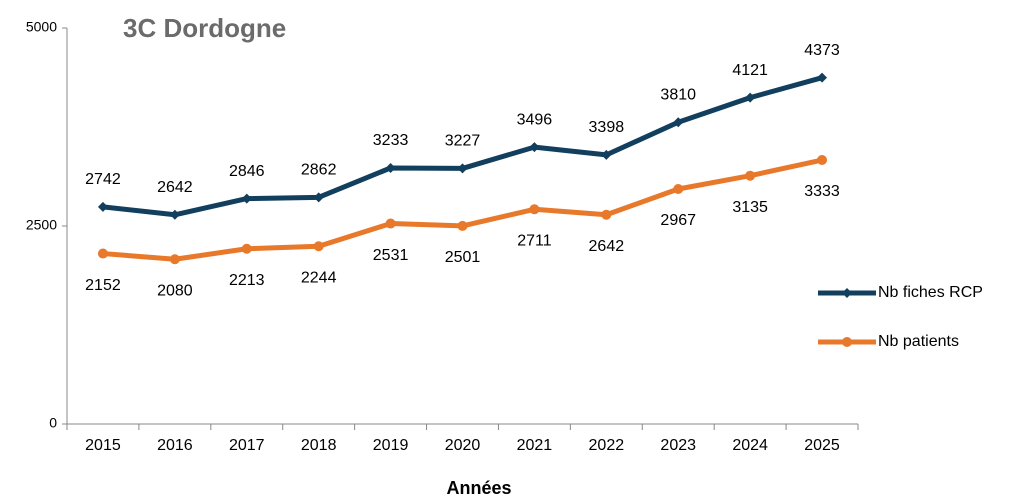 This screenshot has height=502, width=1016. Describe the element at coordinates (103, 445) in the screenshot. I see `x-tick-label: 2015` at that location.